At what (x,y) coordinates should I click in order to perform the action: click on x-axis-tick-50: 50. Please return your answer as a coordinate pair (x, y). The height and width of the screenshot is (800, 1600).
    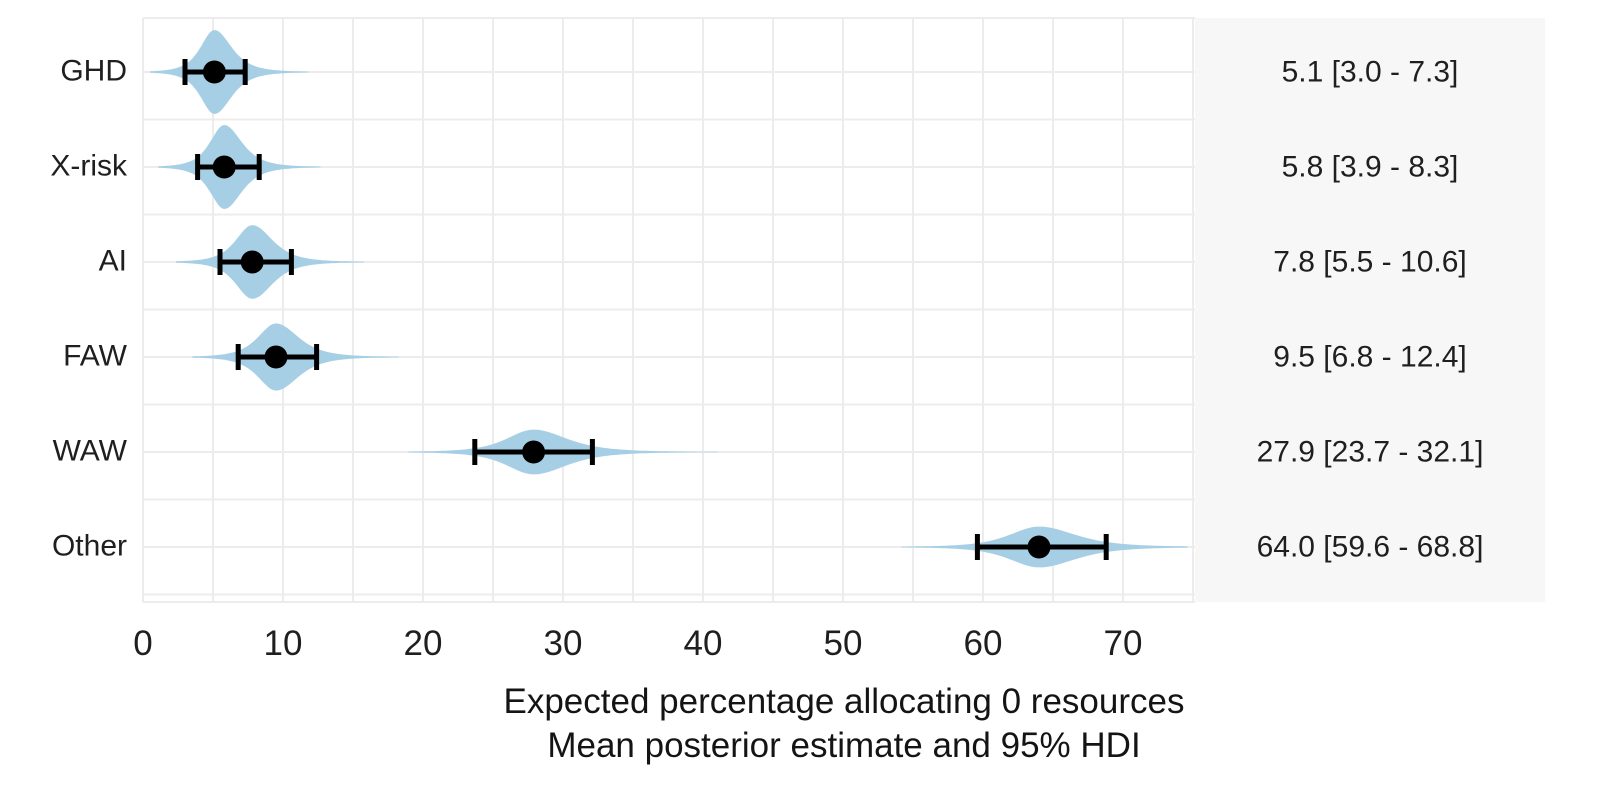
    Looking at the image, I should click on (843, 643).